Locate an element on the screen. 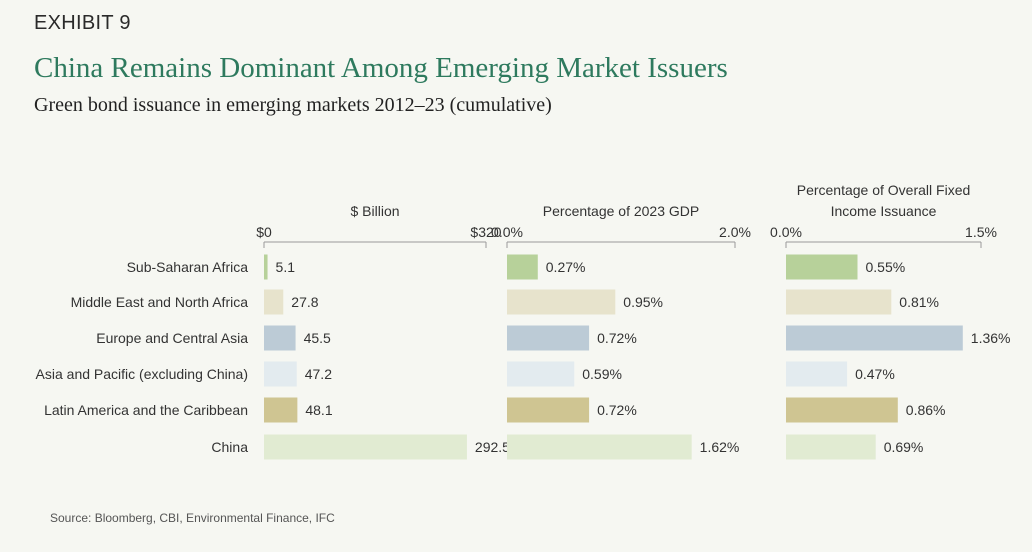 This screenshot has height=552, width=1032. data-label: 292.5 is located at coordinates (492, 447).